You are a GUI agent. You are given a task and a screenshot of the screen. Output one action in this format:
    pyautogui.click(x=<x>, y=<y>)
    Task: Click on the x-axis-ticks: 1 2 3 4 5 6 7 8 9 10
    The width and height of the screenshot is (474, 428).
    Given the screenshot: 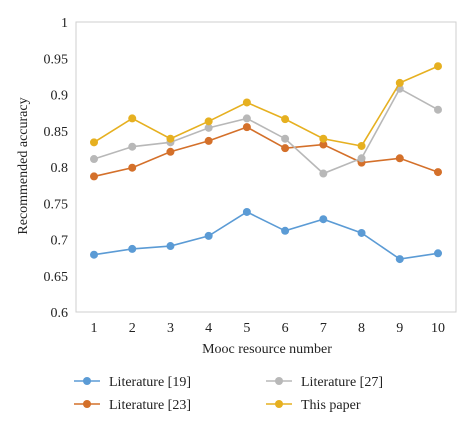 What is the action you would take?
    pyautogui.click(x=268, y=328)
    